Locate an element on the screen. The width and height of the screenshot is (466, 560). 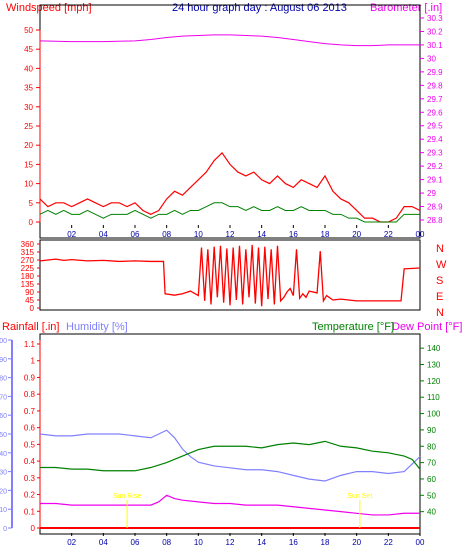
dewpoint-axis-title: Dew Point [°F] is located at coordinates (427, 327).